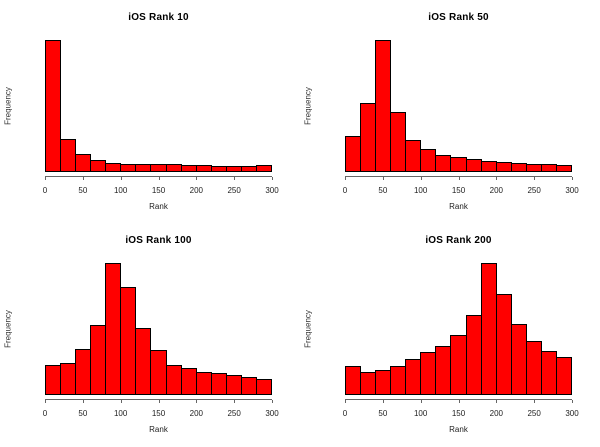 This screenshot has height=447, width=600. Describe the element at coordinates (458, 17) in the screenshot. I see `chart-title: iOS Rank 50` at that location.